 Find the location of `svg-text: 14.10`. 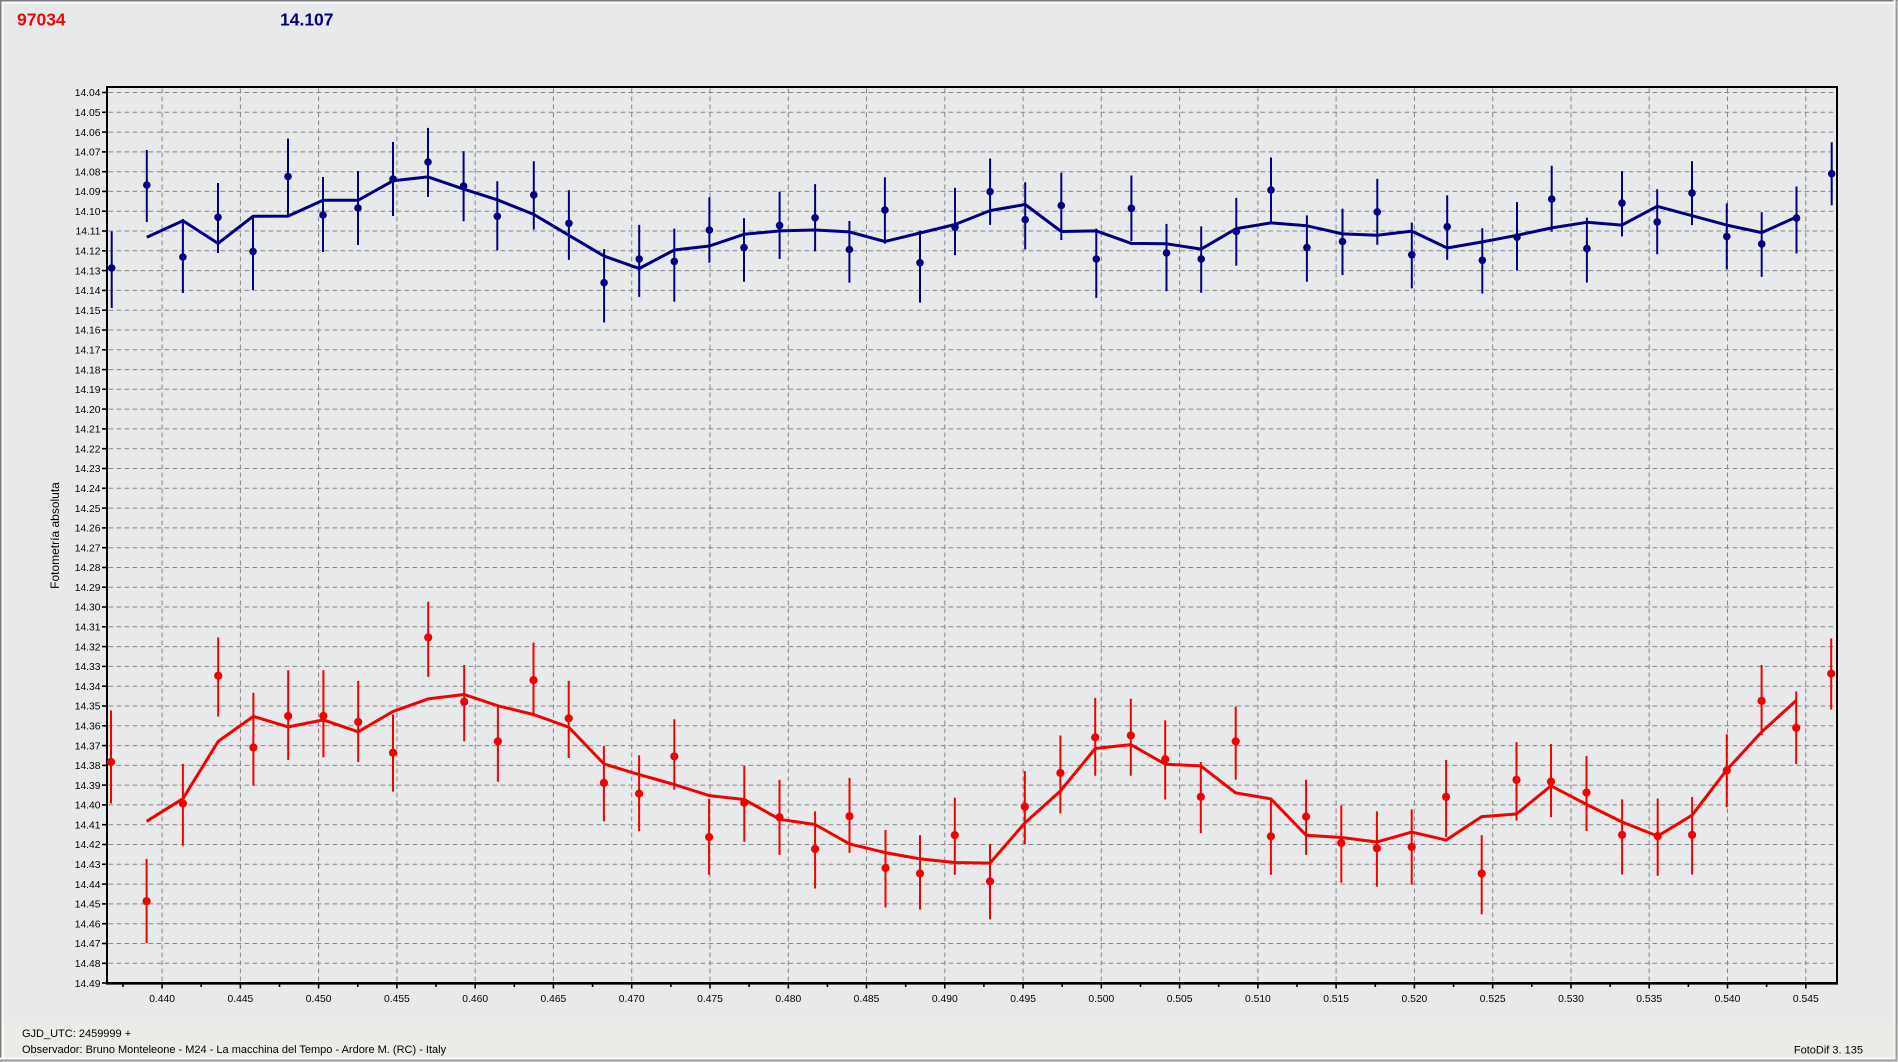

svg-text: 14.10 is located at coordinates (88, 212).